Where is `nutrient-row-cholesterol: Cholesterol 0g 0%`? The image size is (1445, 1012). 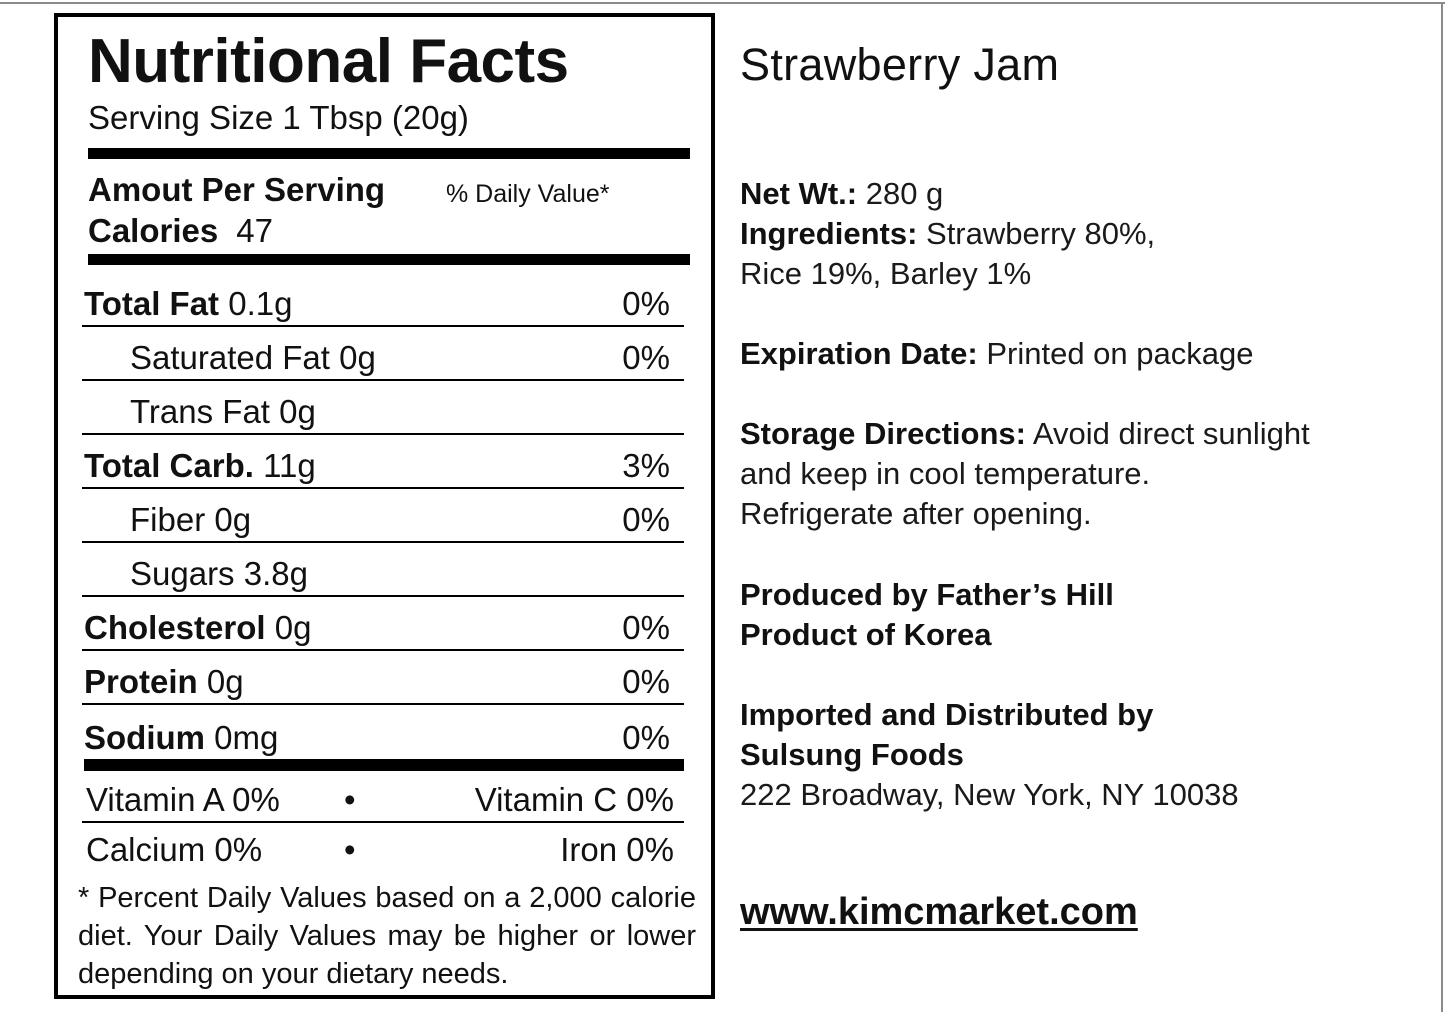
nutrient-row-cholesterol: Cholesterol 0g 0% is located at coordinates (383, 624).